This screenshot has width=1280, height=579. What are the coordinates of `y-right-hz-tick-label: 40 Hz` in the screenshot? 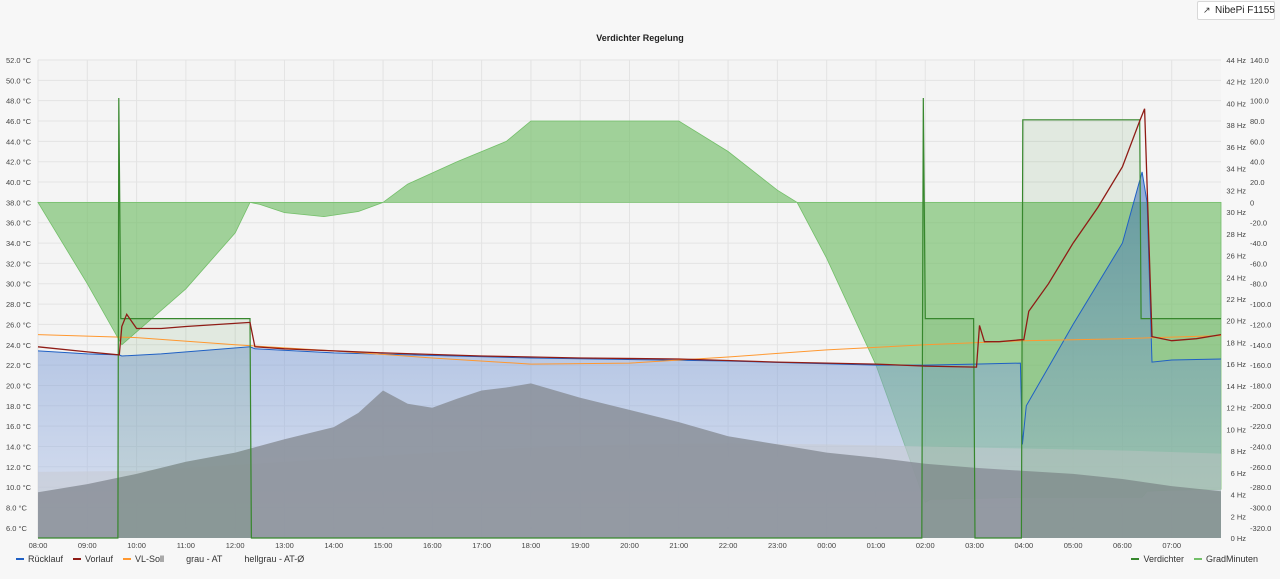 It's located at (1236, 103).